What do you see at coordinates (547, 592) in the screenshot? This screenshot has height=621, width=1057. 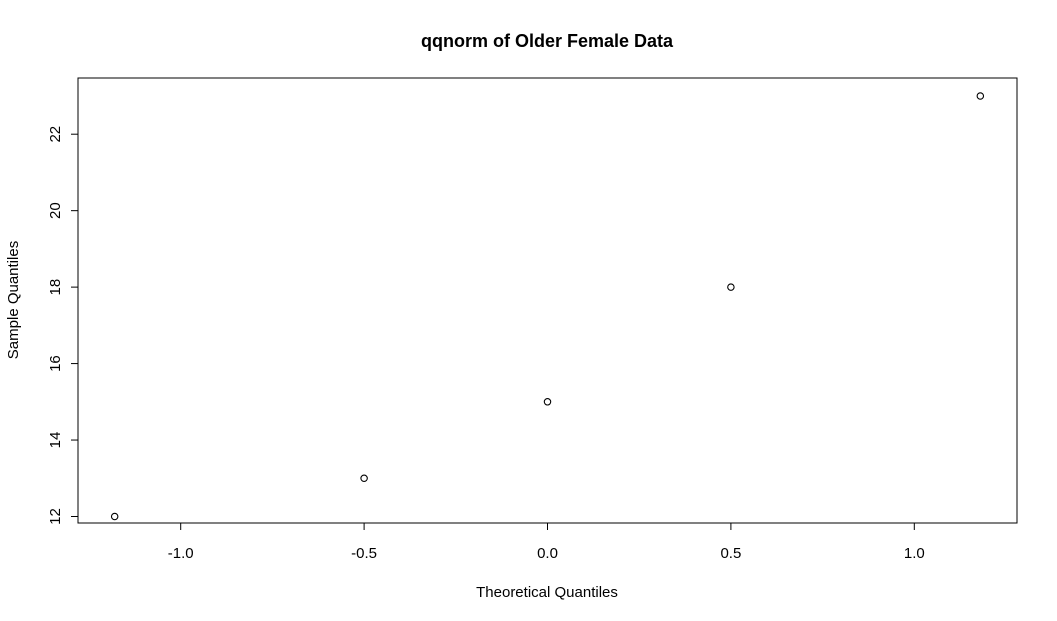 I see `x-axis-label: Theoretical Quantiles` at bounding box center [547, 592].